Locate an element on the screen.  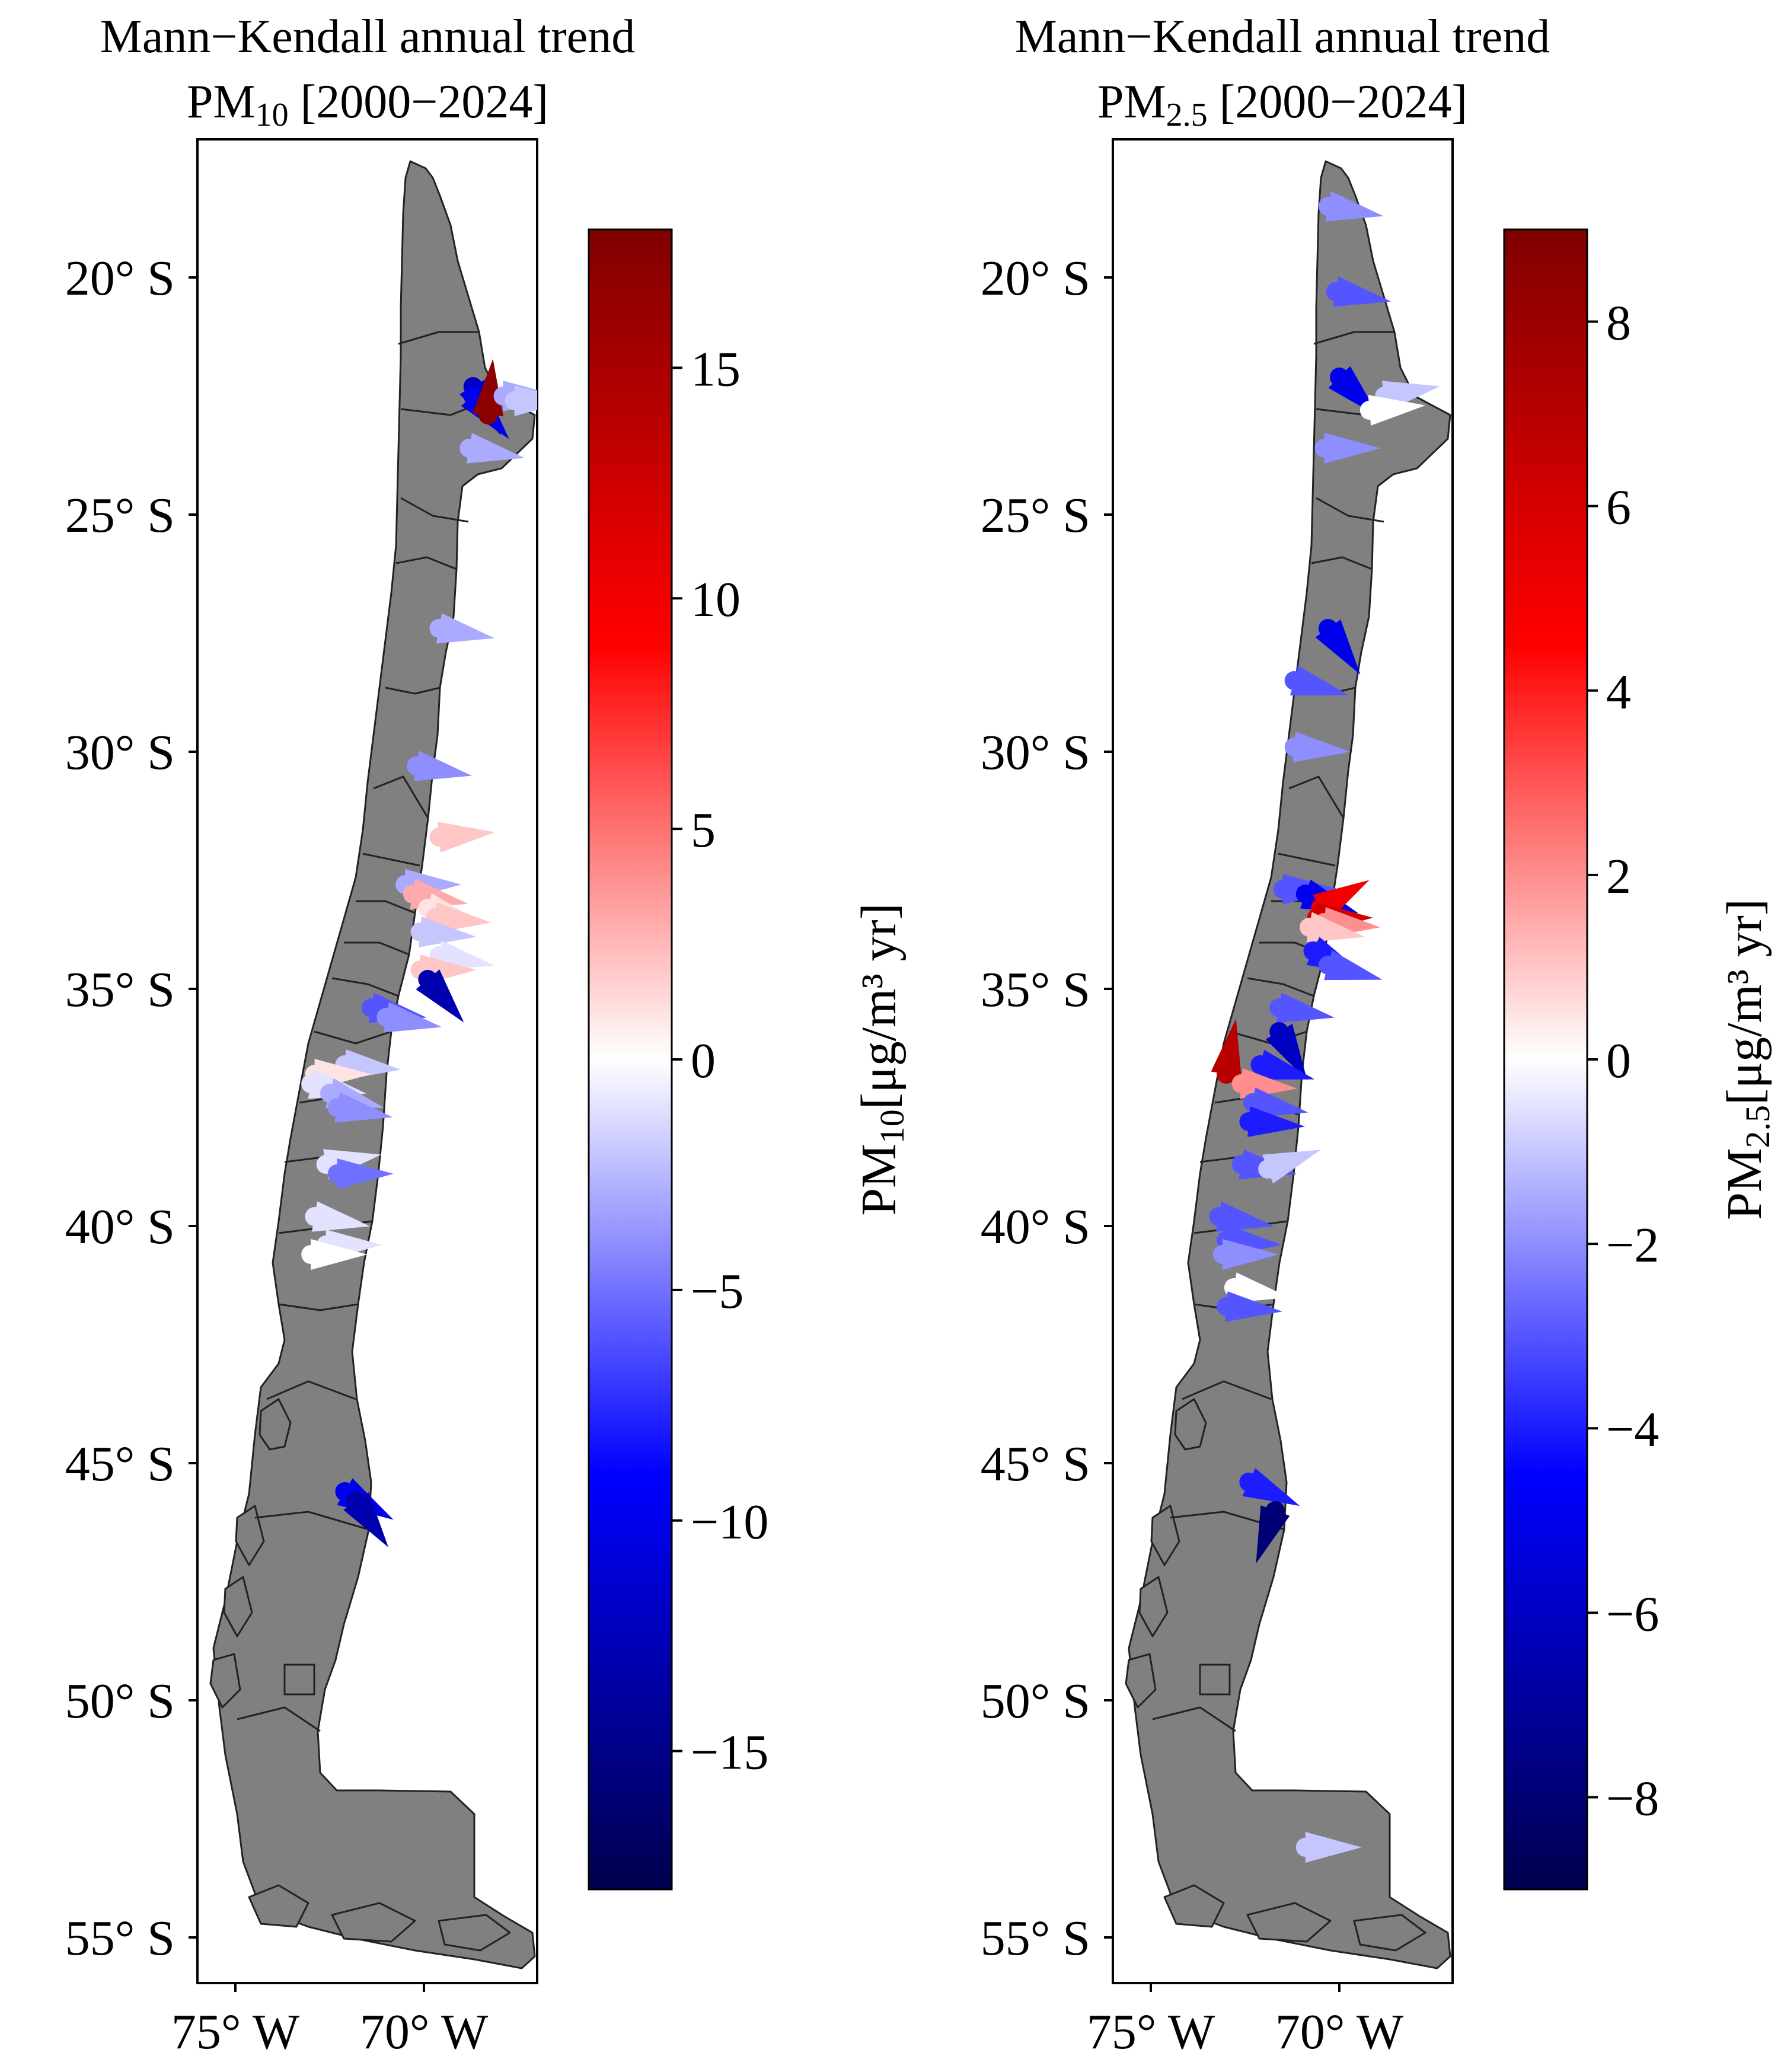
colorbar-tick-label: −2 is located at coordinates (1632, 1245).